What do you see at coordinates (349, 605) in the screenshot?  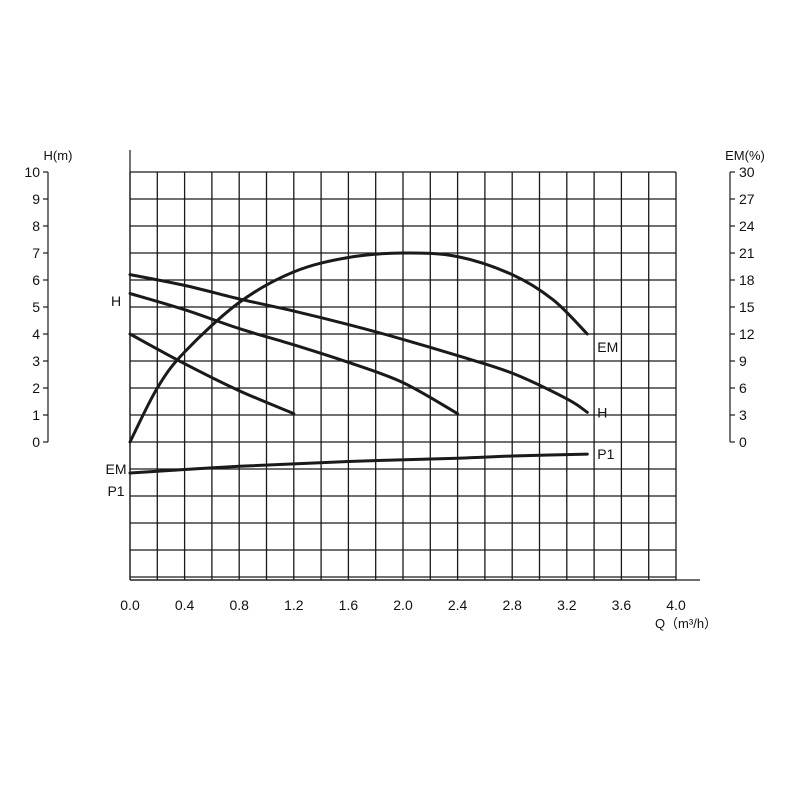 I see `x-tick-label: 1.6` at bounding box center [349, 605].